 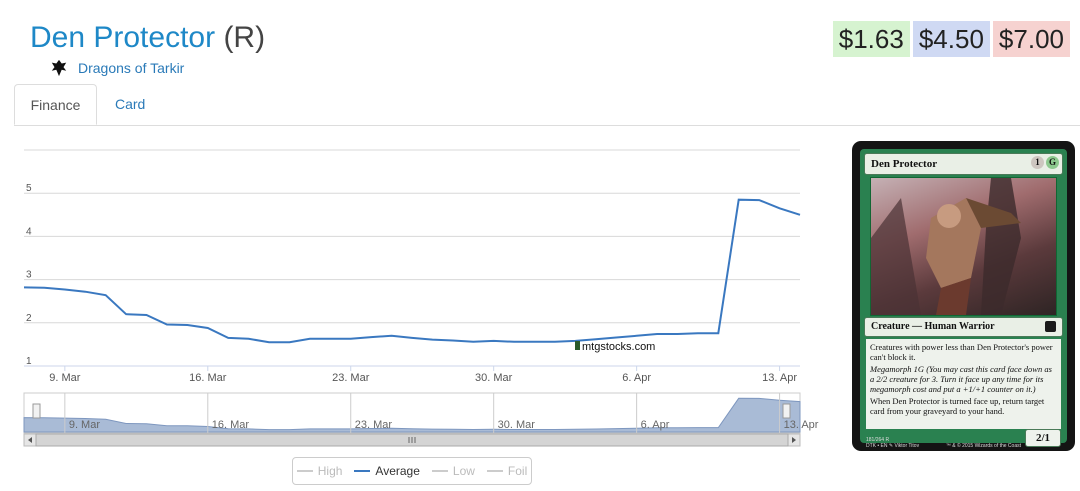 I want to click on price-low-badge: $1.63, so click(x=871, y=39).